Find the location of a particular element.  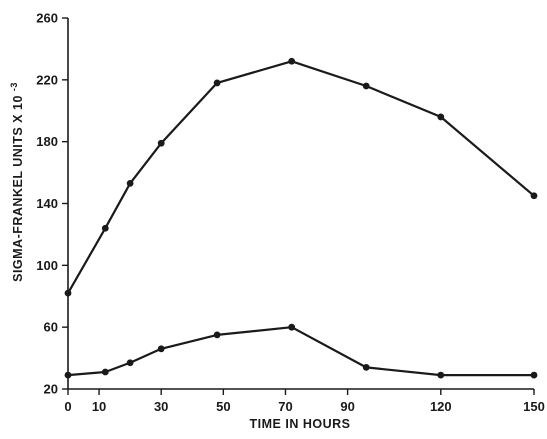

x-tick-label: 30 is located at coordinates (161, 406).